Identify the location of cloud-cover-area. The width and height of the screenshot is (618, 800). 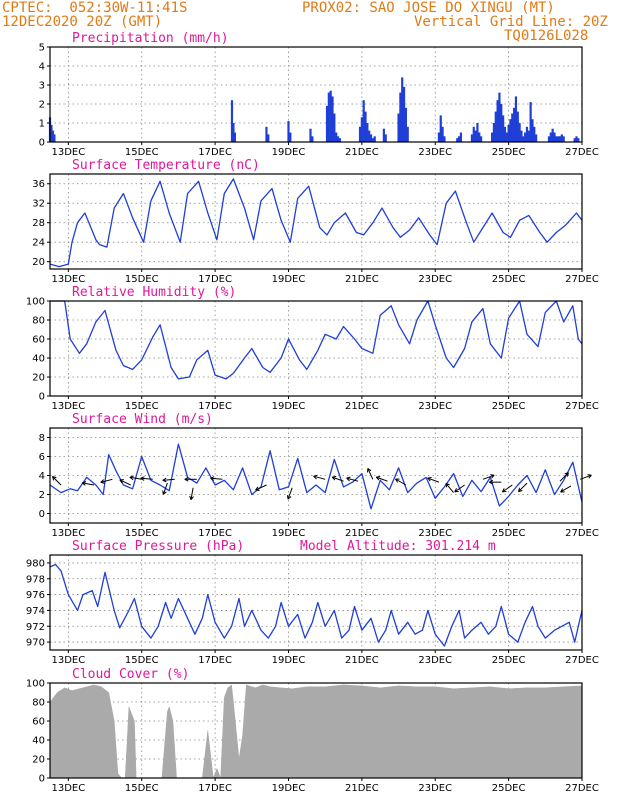
(316, 731).